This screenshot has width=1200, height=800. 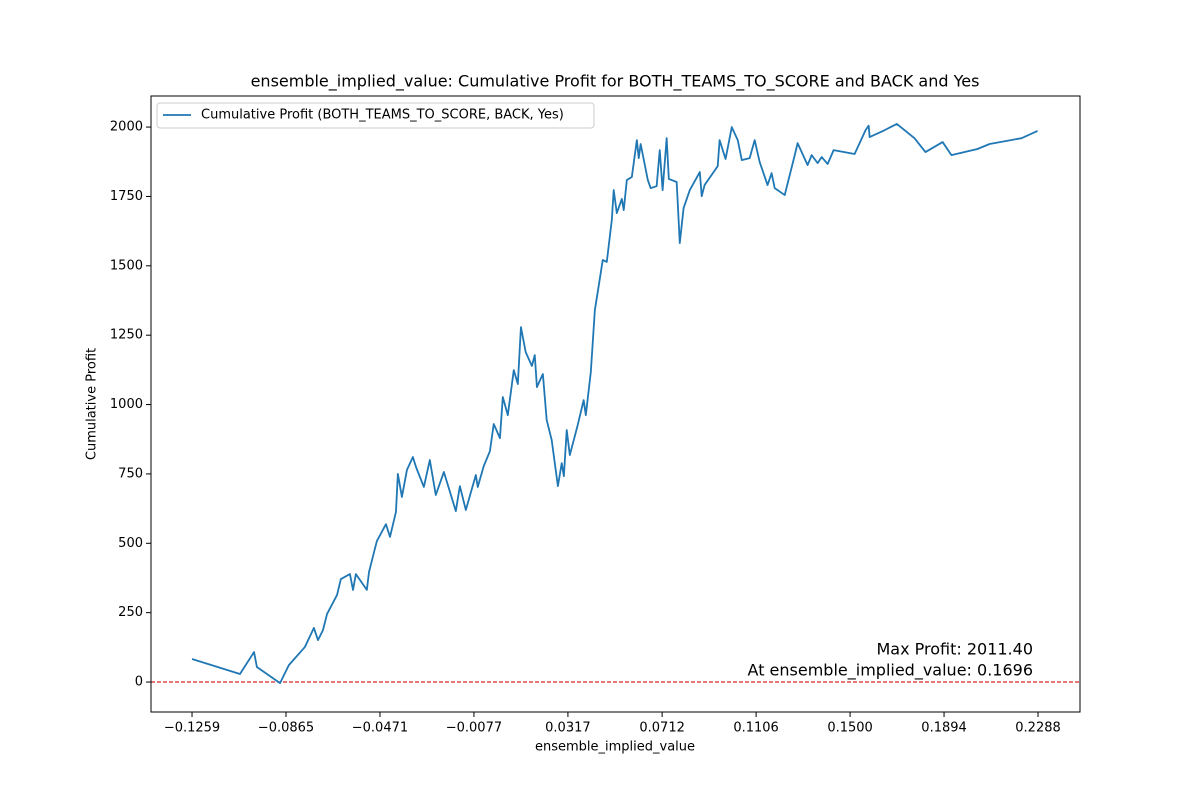 What do you see at coordinates (139, 682) in the screenshot?
I see `y-tick-label: 0` at bounding box center [139, 682].